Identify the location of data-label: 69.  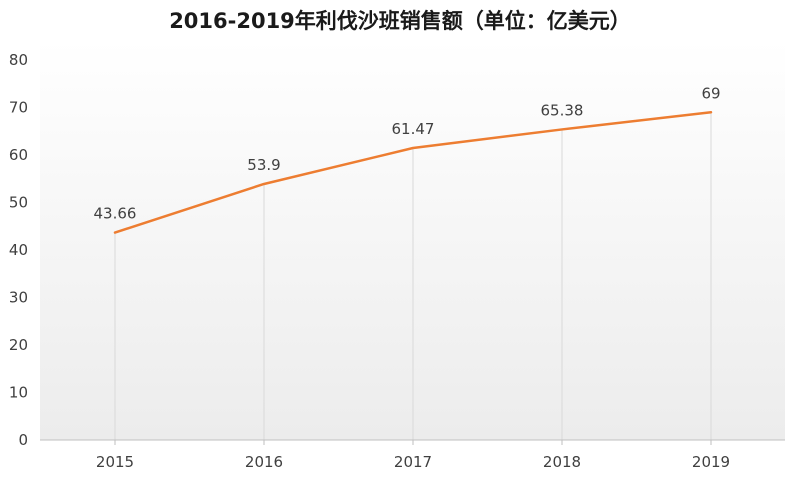
(710, 93).